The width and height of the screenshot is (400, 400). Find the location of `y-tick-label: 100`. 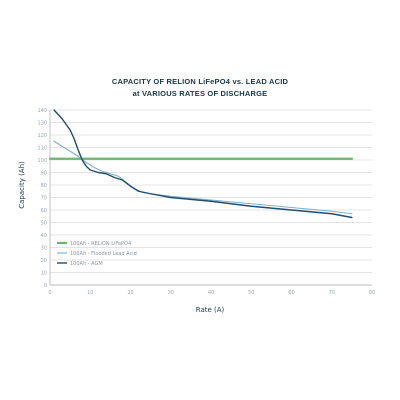

y-tick-label: 100 is located at coordinates (42, 161).